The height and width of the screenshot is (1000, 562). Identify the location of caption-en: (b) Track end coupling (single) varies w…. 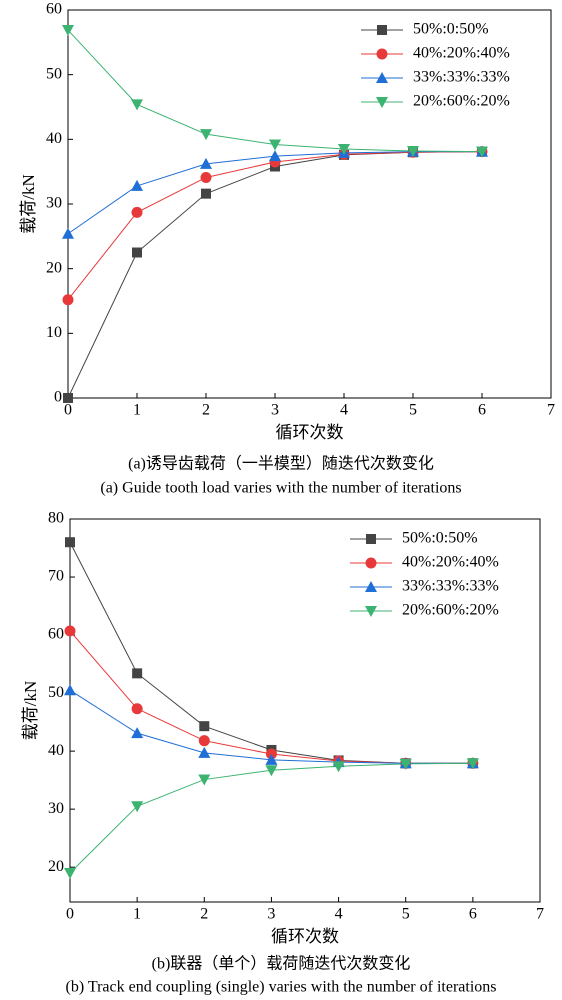
(280, 987).